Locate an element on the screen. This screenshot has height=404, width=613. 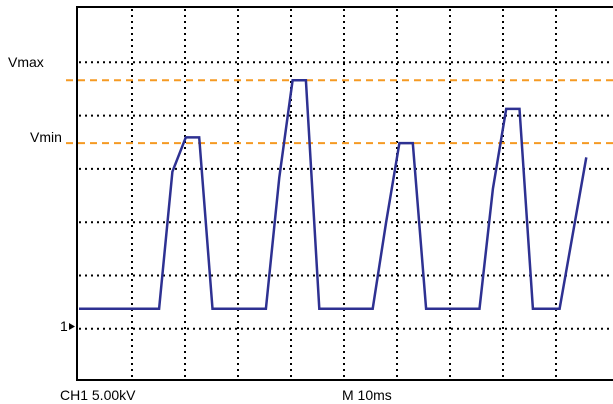
vmax-label: Vmax is located at coordinates (26, 62).